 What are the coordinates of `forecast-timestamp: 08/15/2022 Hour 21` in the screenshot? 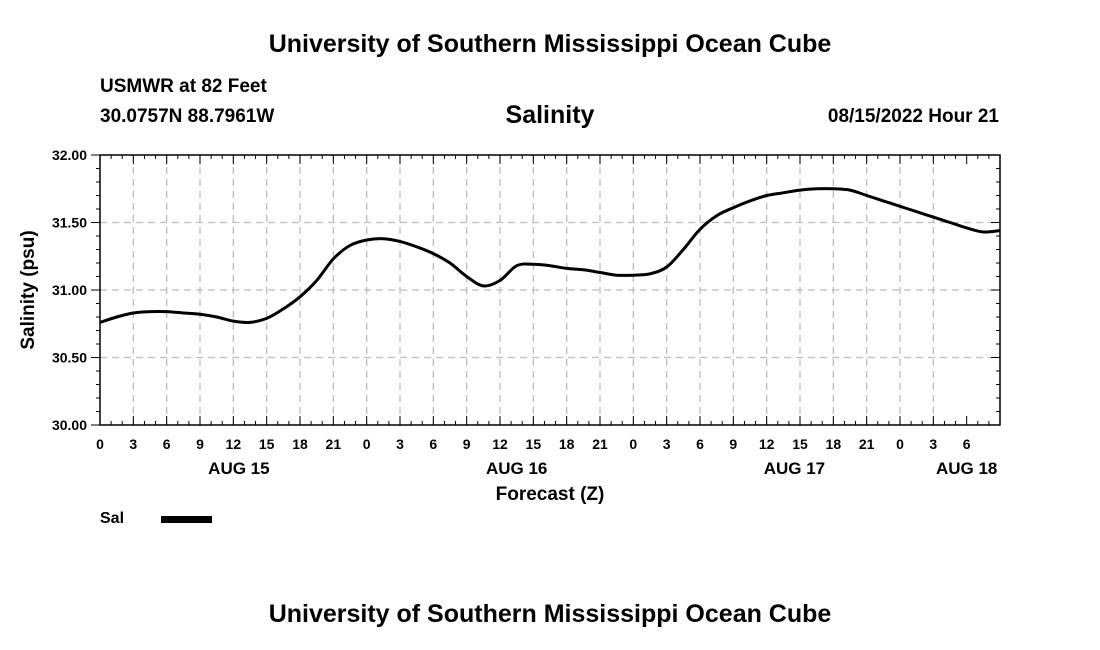 It's located at (913, 116).